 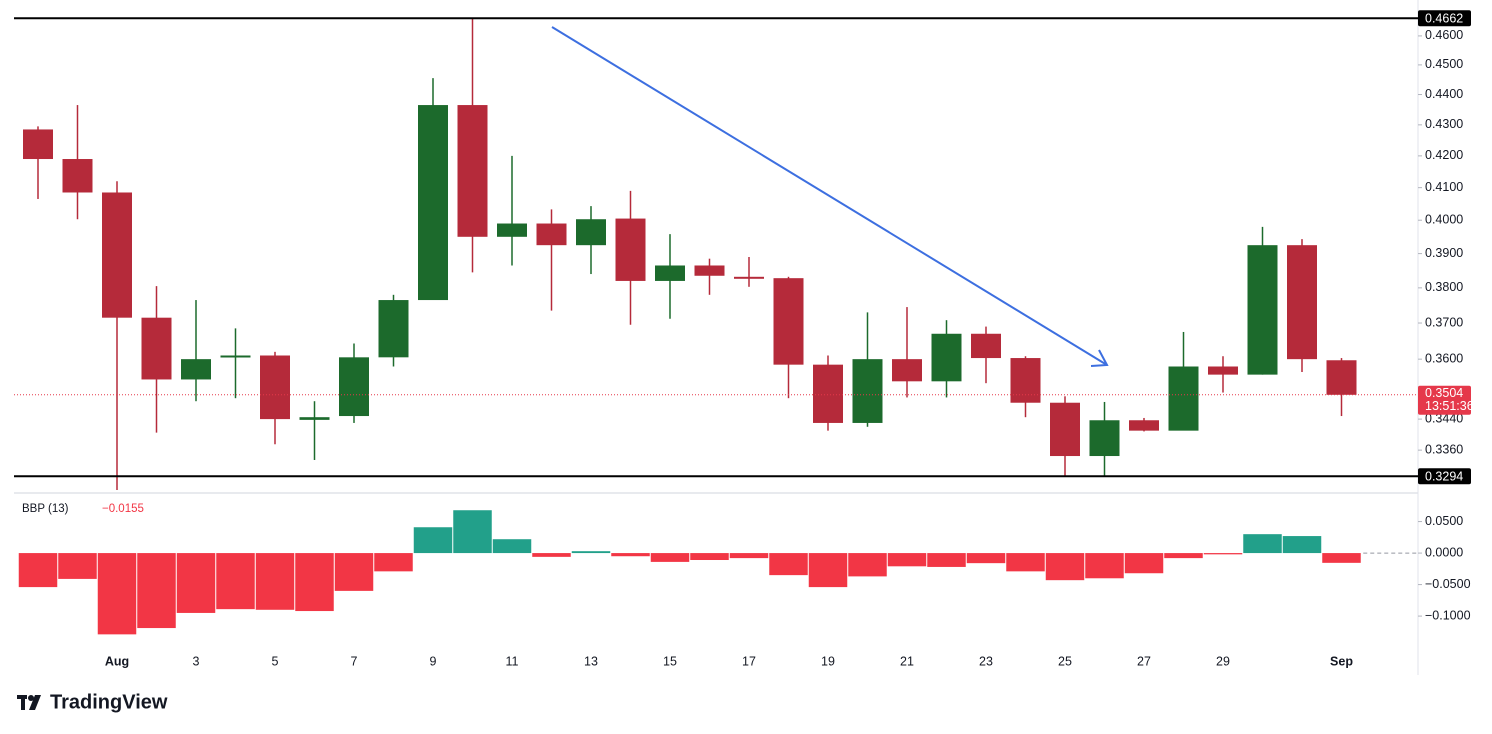 What do you see at coordinates (1444, 155) in the screenshot?
I see `y-tick-label: 0.4200` at bounding box center [1444, 155].